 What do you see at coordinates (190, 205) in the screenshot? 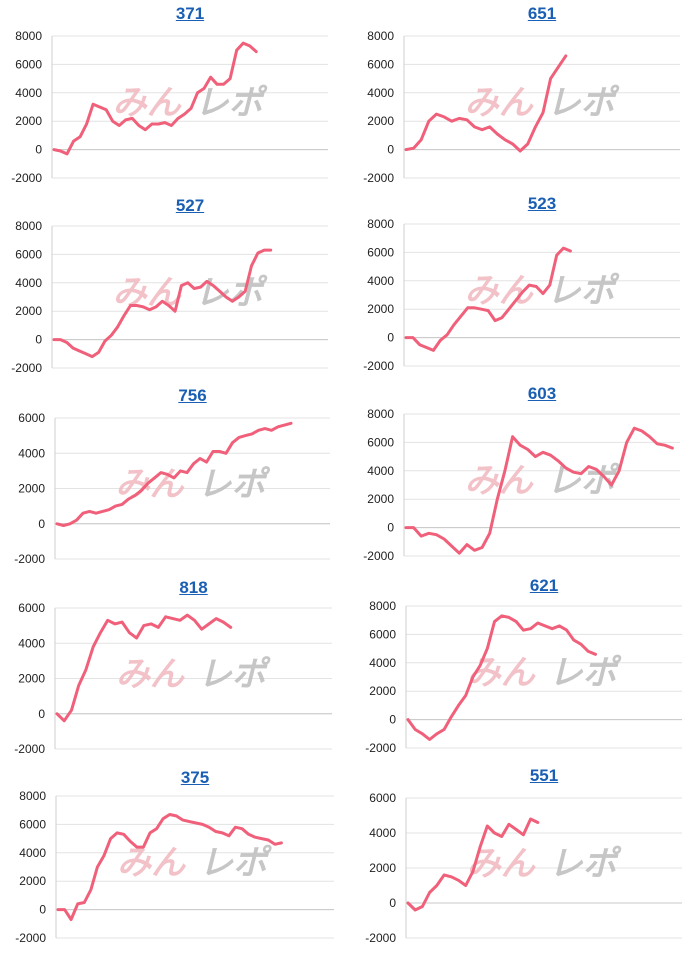
I see `chart-title-link: 527` at bounding box center [190, 205].